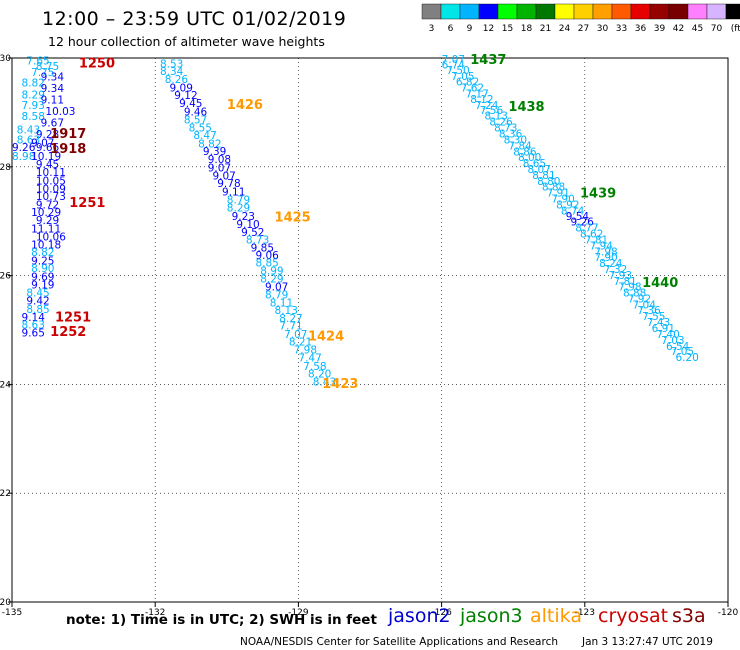 The height and width of the screenshot is (650, 740). I want to click on wave-height-label: 8.34, so click(172, 72).